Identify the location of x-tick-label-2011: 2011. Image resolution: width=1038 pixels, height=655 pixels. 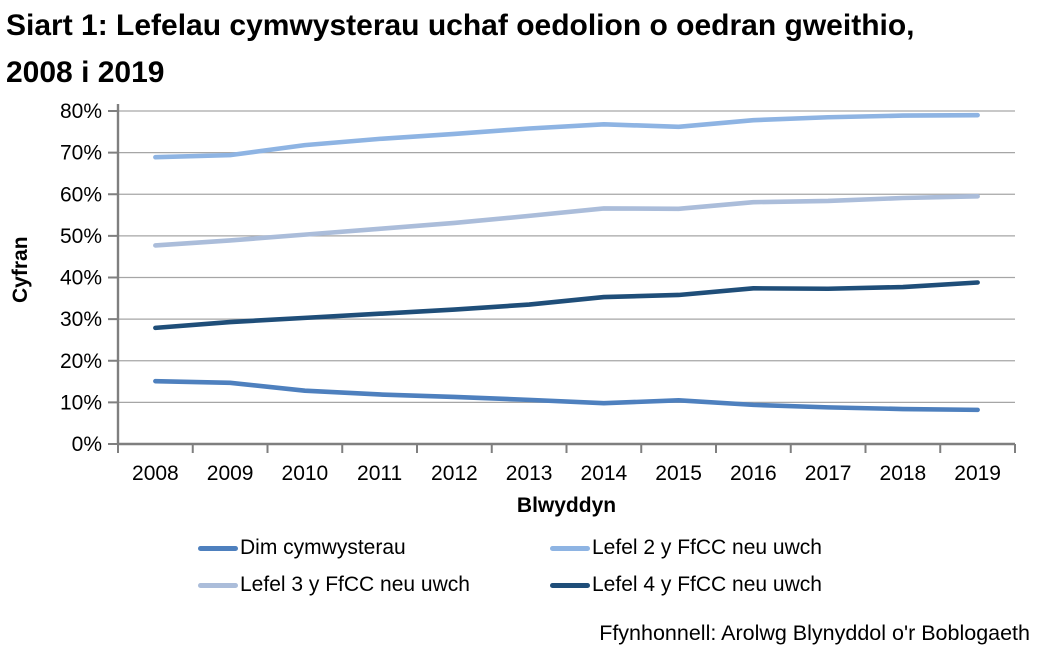
(379, 473).